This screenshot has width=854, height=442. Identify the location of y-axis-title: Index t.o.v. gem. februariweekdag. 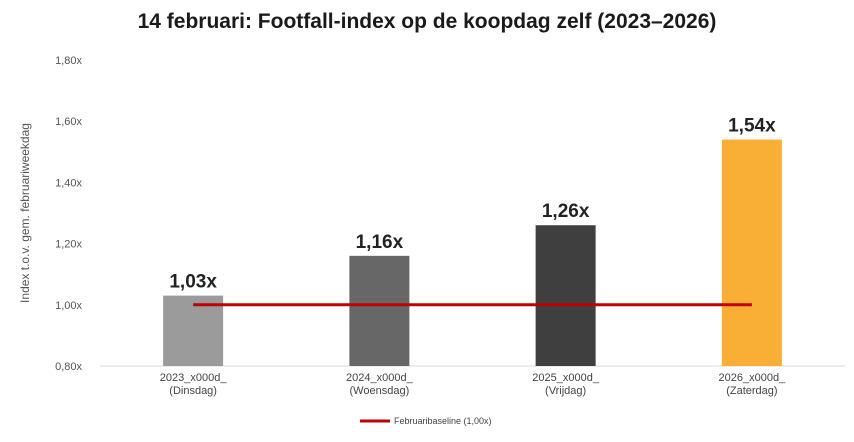
(25, 213).